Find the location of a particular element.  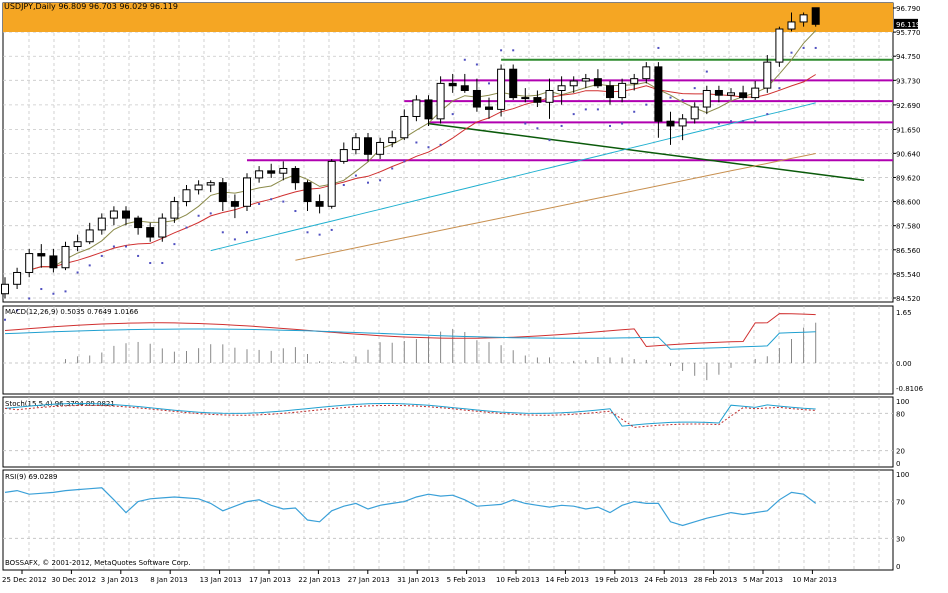

time-axis-label: 3 Jan 2013 is located at coordinates (120, 580).